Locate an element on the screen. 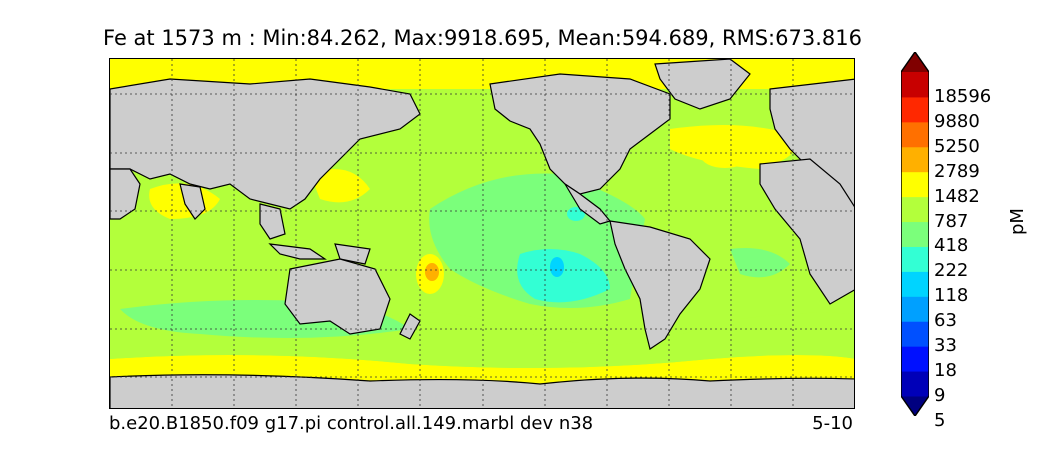 This screenshot has width=1058, height=464. indonesia-land is located at coordinates (297, 251).